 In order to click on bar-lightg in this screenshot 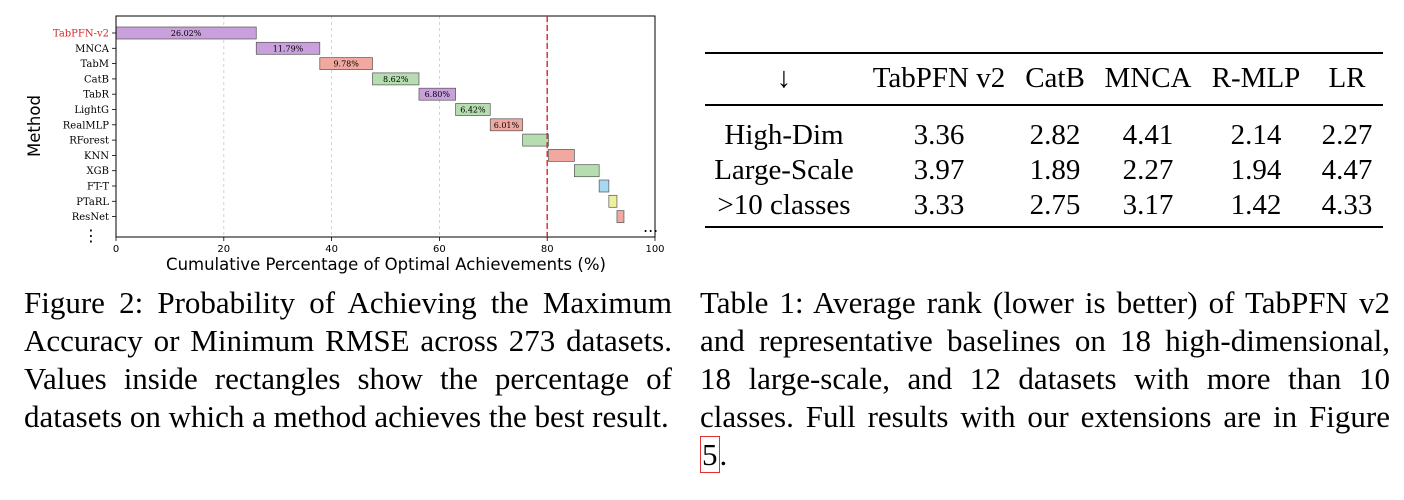, I will do `click(473, 109)`.